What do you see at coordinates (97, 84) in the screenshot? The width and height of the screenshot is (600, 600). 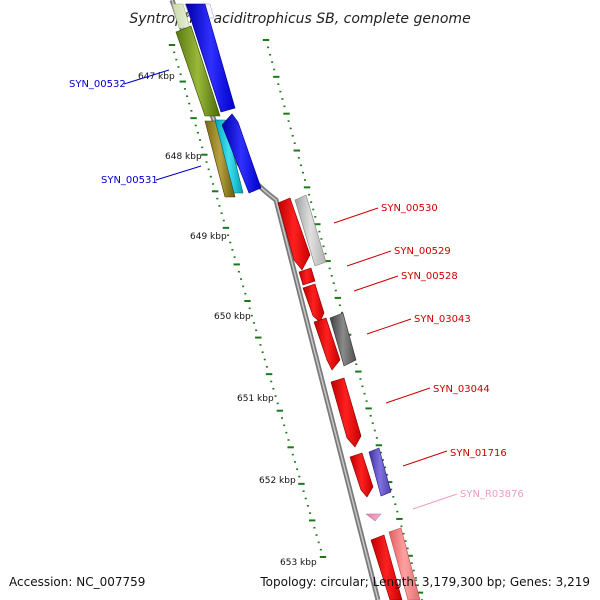 I see `gene-label-text: SYN_00532` at bounding box center [97, 84].